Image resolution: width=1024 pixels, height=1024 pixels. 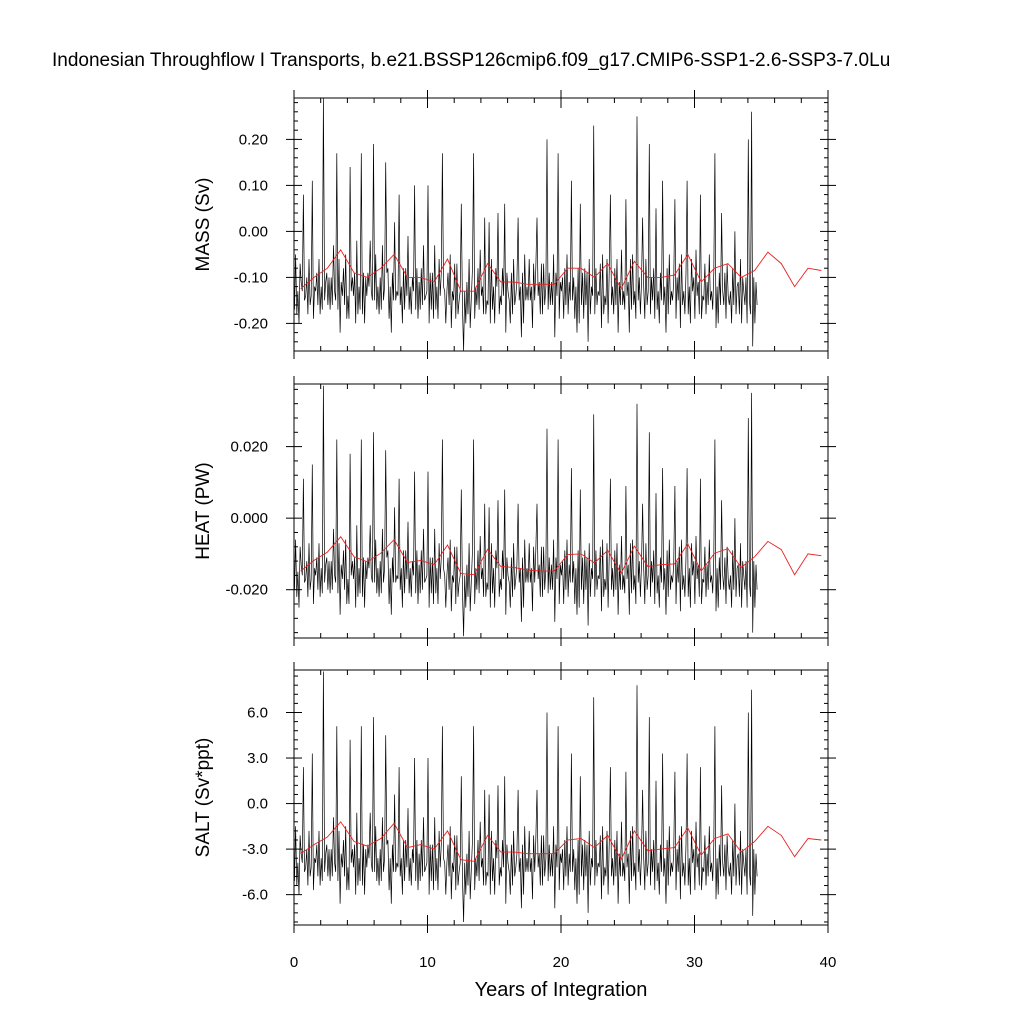 What do you see at coordinates (255, 849) in the screenshot?
I see `y-tick-label: -3.0` at bounding box center [255, 849].